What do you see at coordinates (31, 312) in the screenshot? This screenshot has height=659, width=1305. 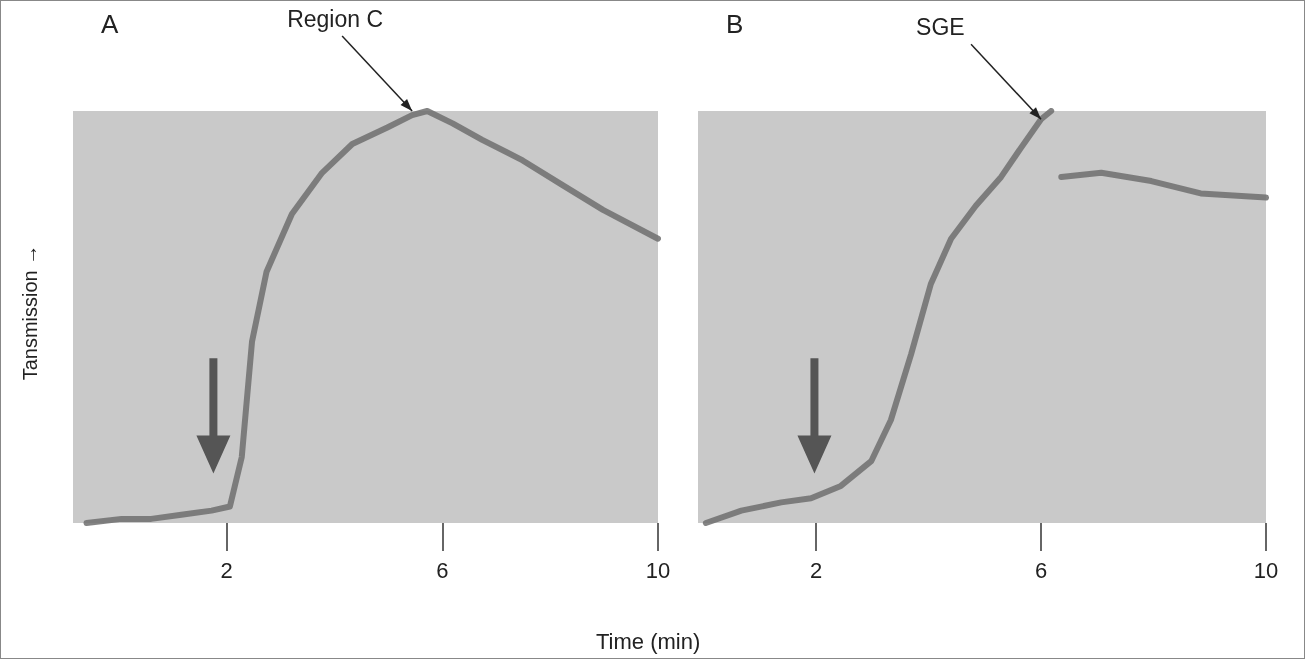 I see `y-axis-title: Tansmission →` at bounding box center [31, 312].